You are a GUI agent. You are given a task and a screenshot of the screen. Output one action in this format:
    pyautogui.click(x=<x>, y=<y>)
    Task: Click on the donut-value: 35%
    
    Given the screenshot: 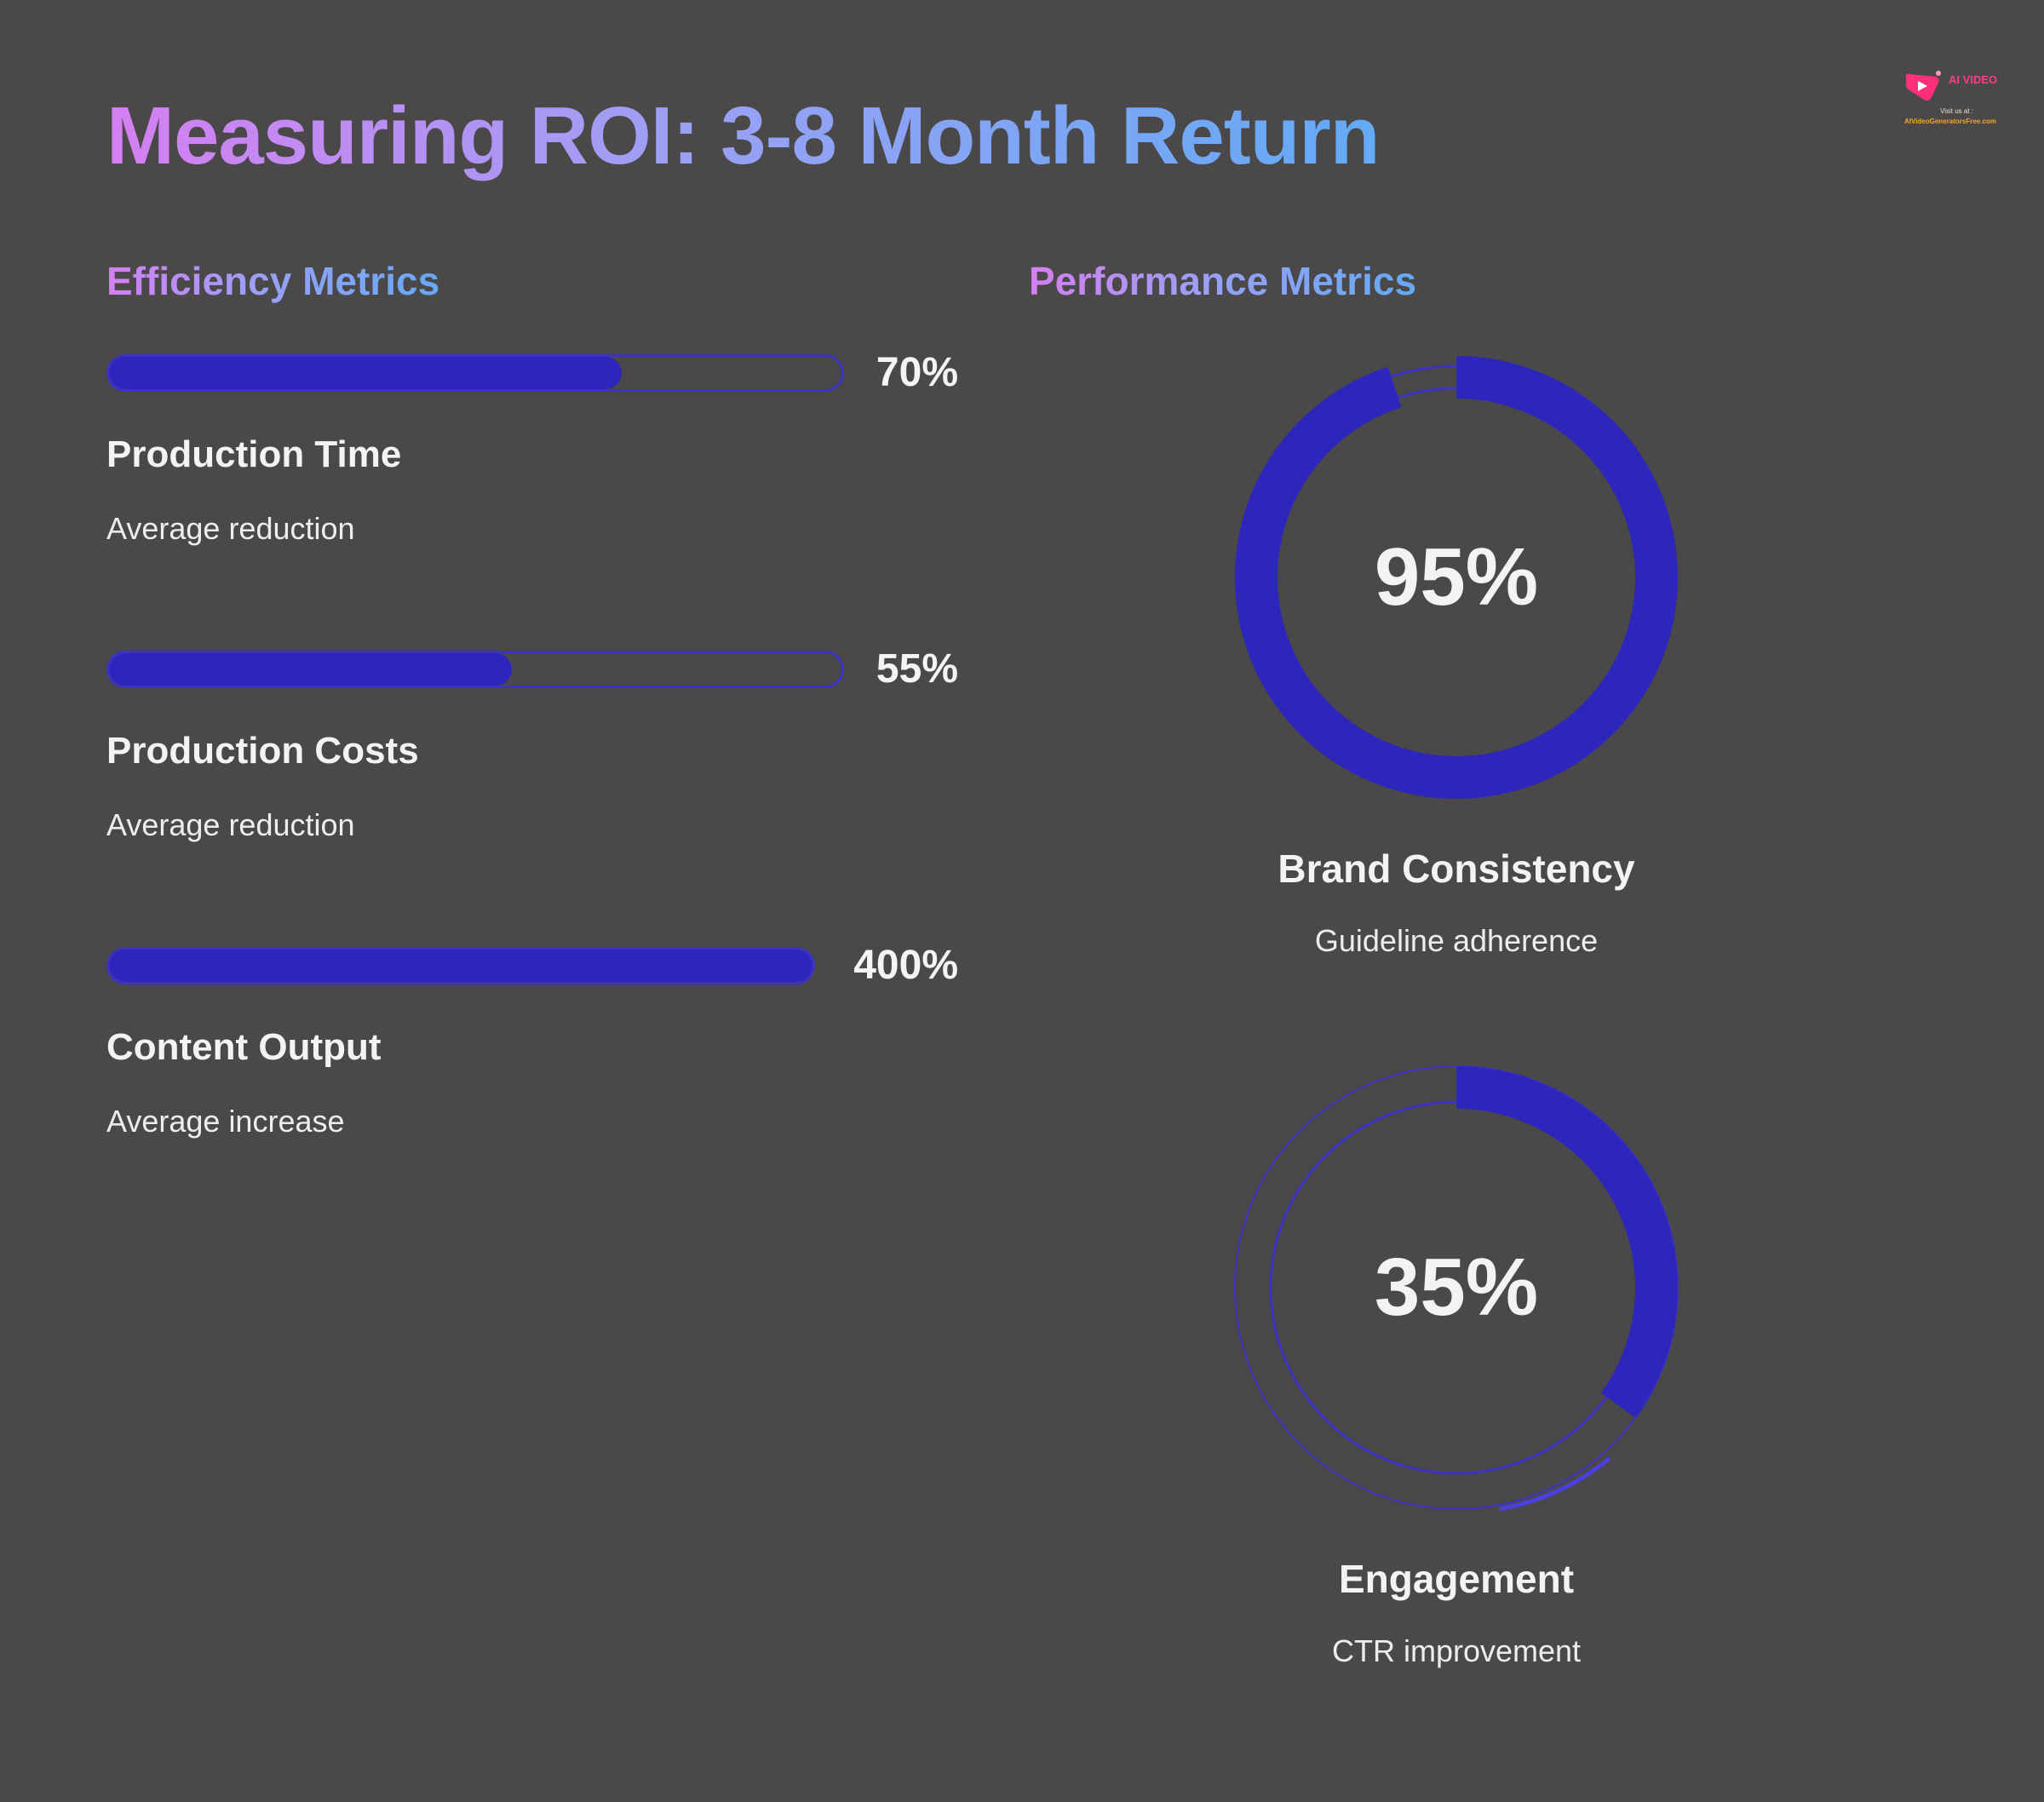 What is the action you would take?
    pyautogui.click(x=1456, y=1287)
    